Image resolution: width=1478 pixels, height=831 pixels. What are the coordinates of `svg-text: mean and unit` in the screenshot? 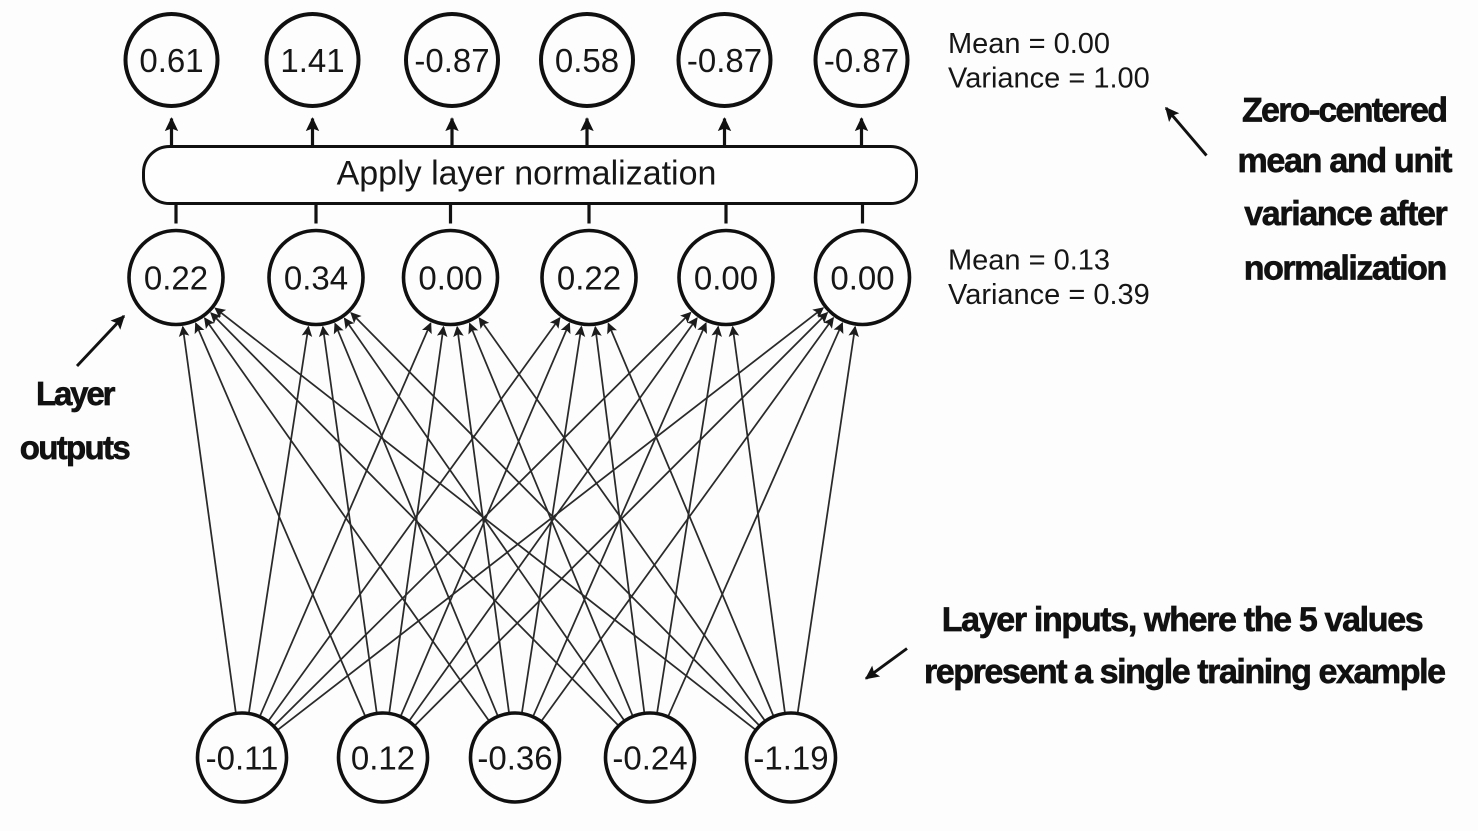 It's located at (1345, 161).